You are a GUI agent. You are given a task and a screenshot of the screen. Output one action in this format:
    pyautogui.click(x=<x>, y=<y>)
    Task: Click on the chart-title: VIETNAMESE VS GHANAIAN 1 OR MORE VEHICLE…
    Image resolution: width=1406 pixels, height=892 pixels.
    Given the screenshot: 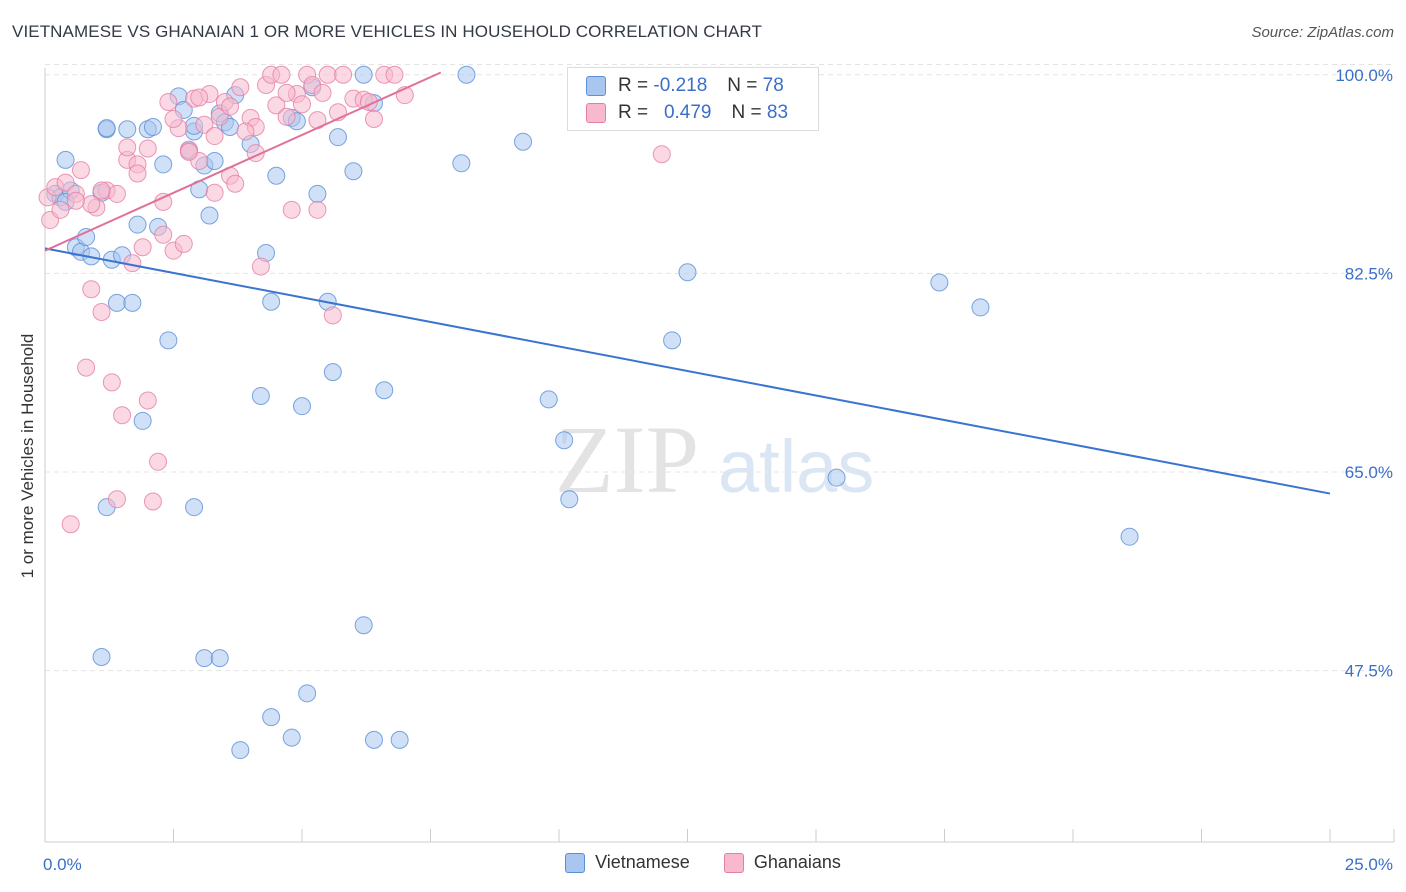 What is the action you would take?
    pyautogui.click(x=387, y=31)
    